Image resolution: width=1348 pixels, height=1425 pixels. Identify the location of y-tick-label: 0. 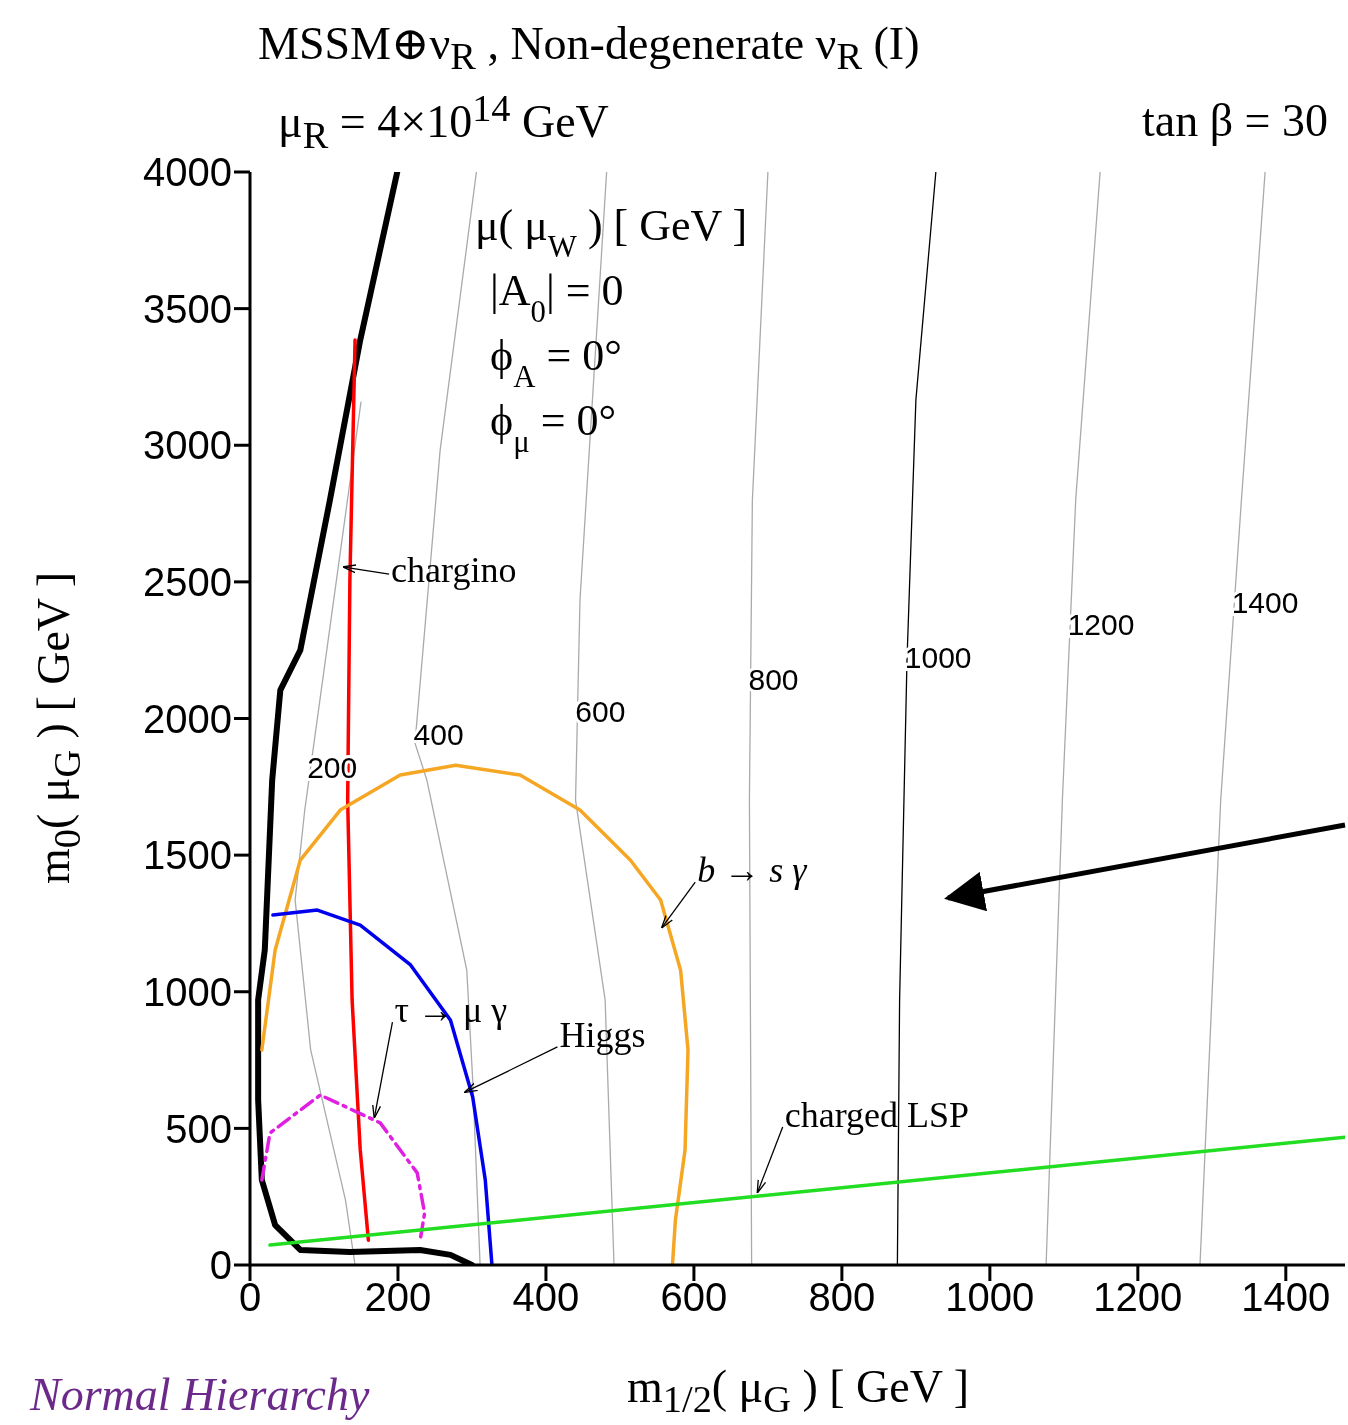
(220, 1265).